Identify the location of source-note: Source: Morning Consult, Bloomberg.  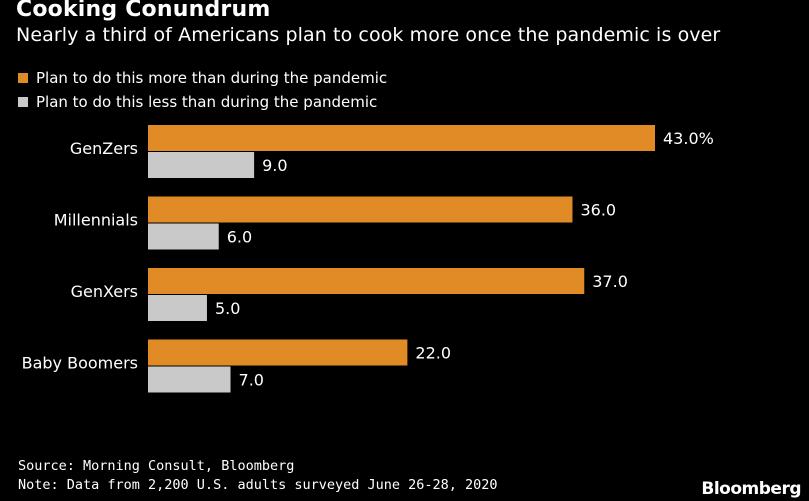
(156, 466).